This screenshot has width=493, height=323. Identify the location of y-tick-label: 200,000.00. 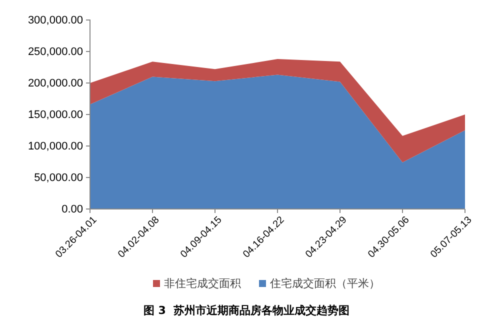
(55, 84).